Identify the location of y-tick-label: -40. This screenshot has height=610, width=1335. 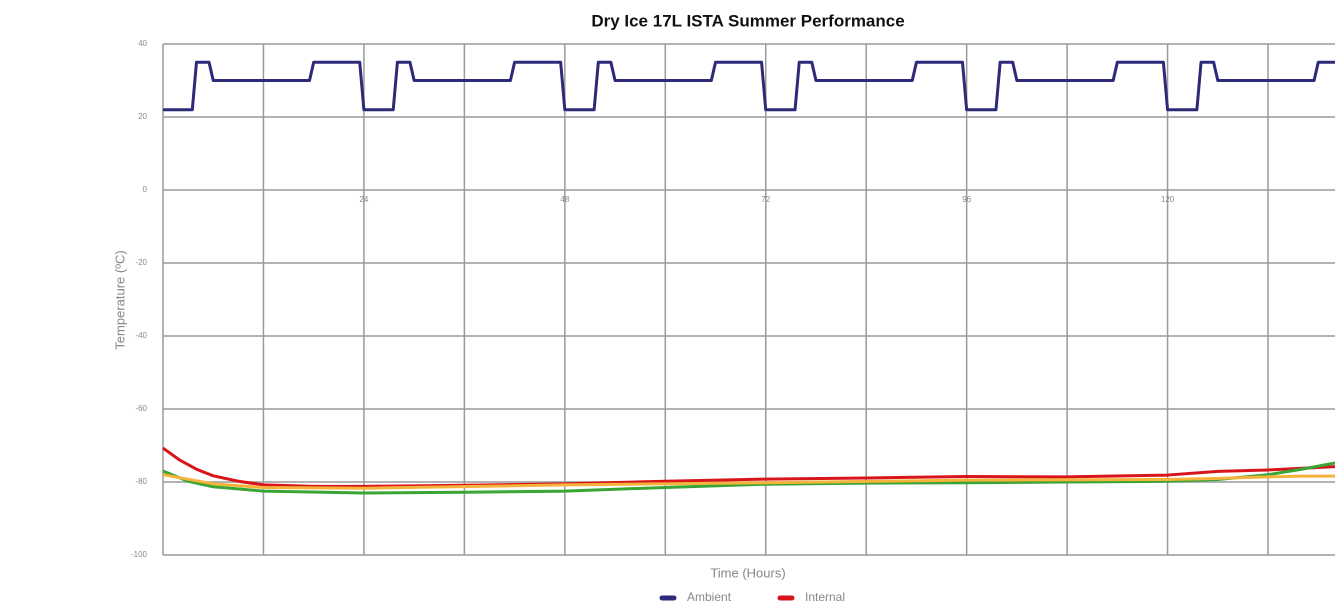
(141, 335).